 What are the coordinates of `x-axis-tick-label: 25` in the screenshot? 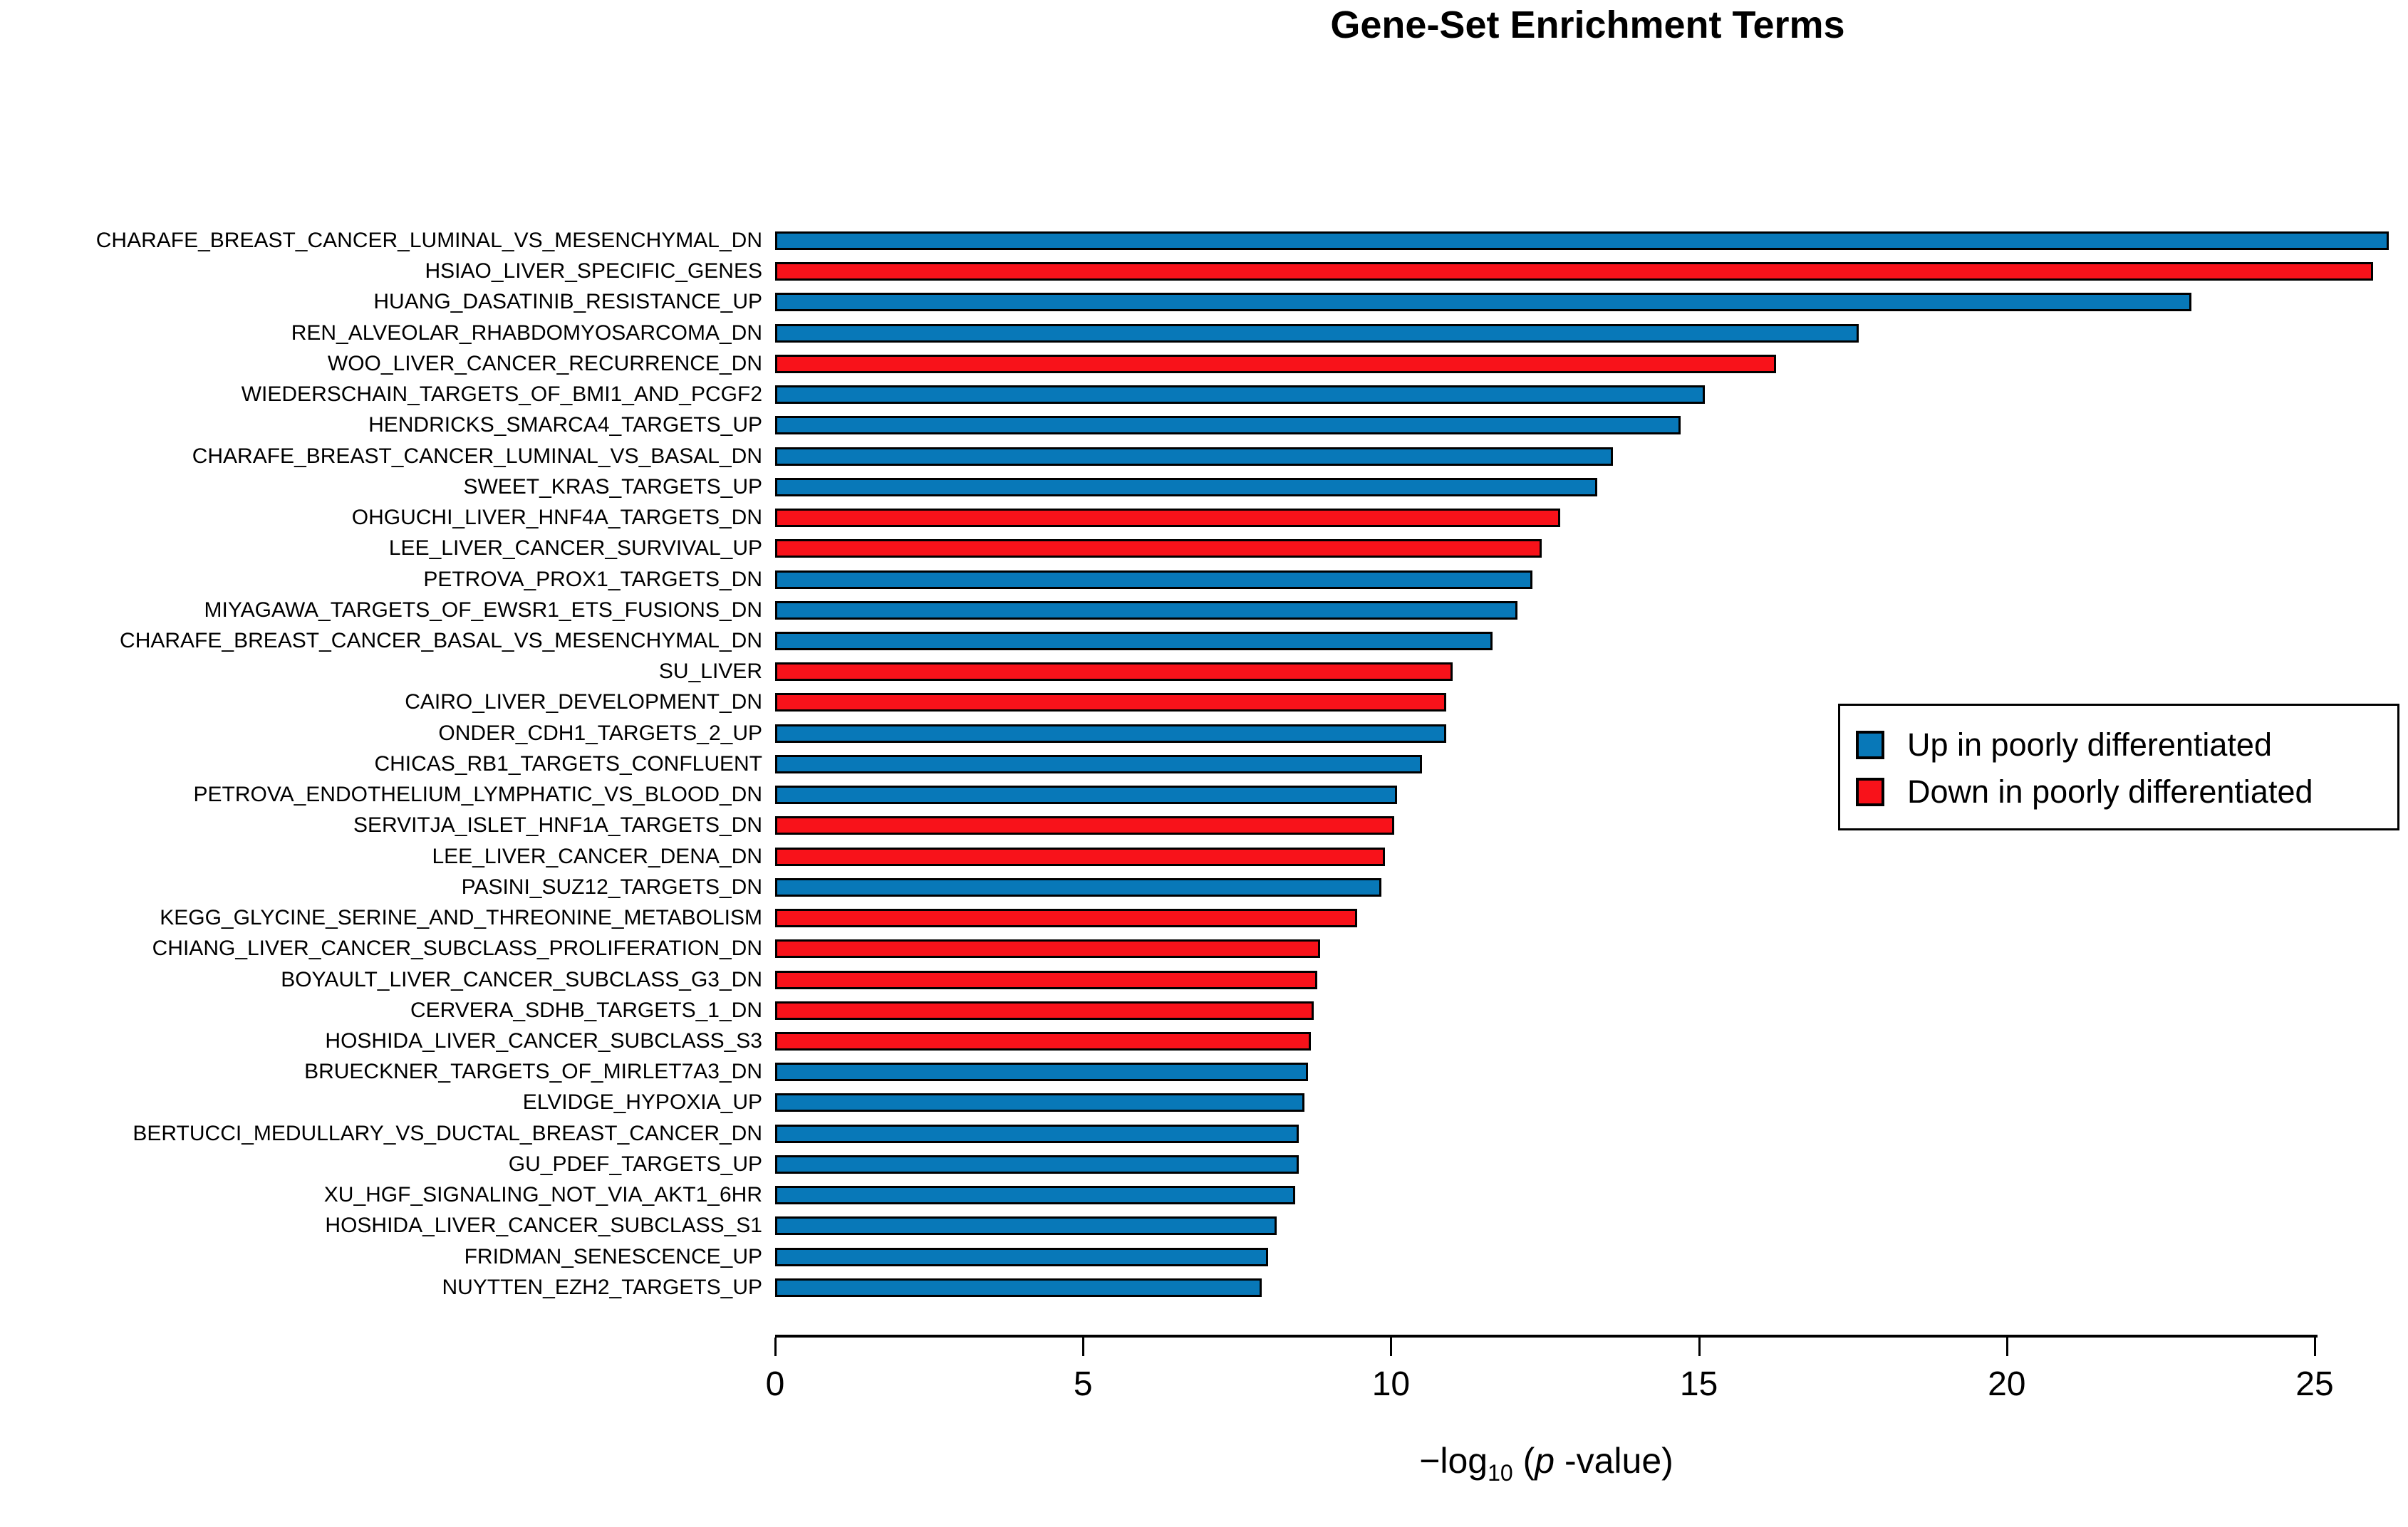 It's located at (2314, 1384).